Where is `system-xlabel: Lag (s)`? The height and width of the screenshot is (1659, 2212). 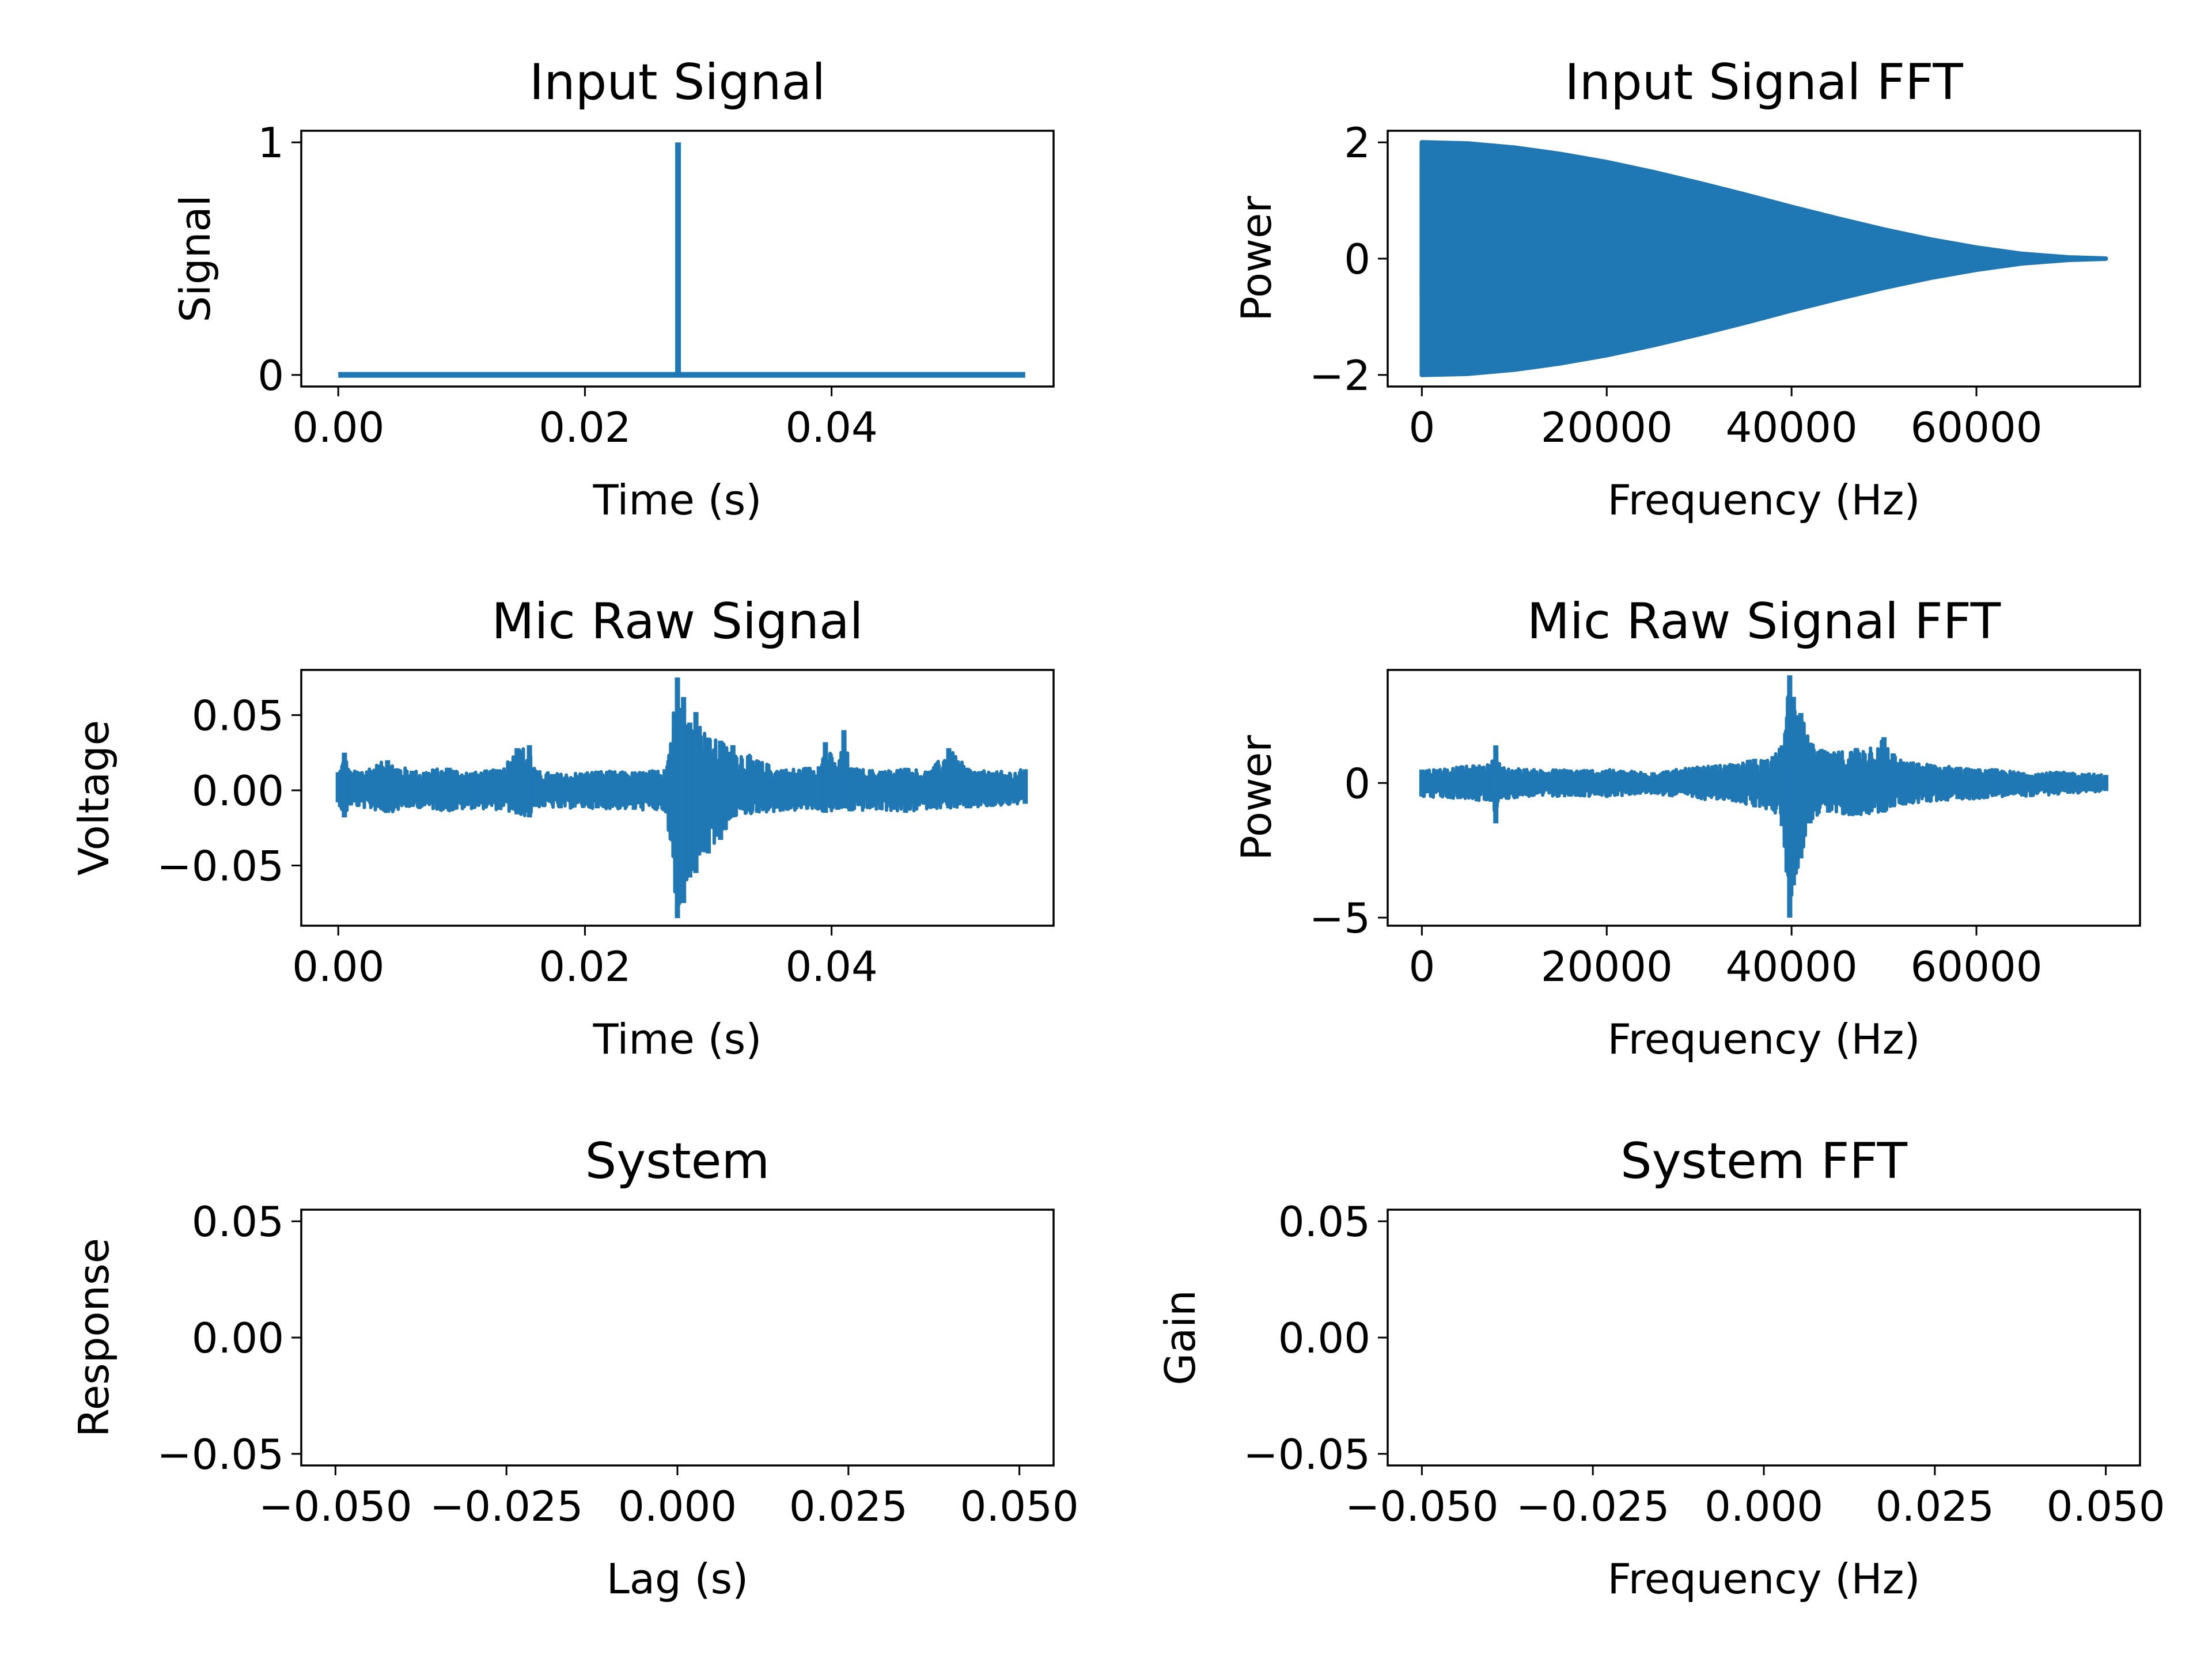
system-xlabel: Lag (s) is located at coordinates (678, 1579).